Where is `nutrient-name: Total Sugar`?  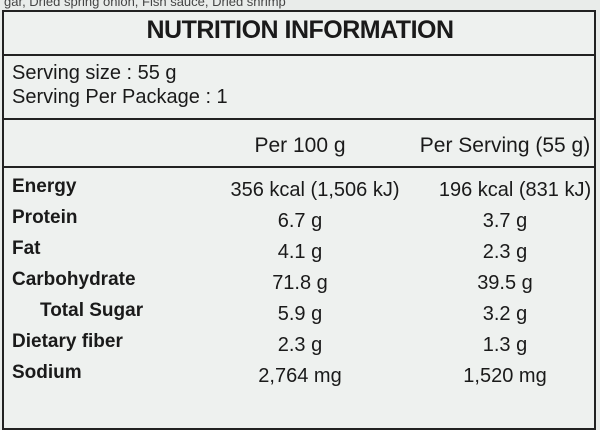 nutrient-name: Total Sugar is located at coordinates (92, 310).